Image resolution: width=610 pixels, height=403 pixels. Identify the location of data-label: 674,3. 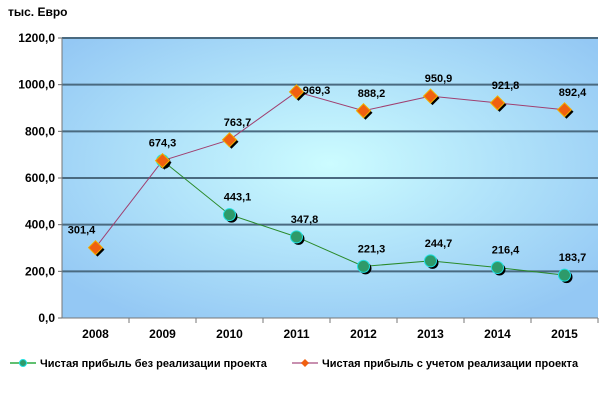
(163, 144).